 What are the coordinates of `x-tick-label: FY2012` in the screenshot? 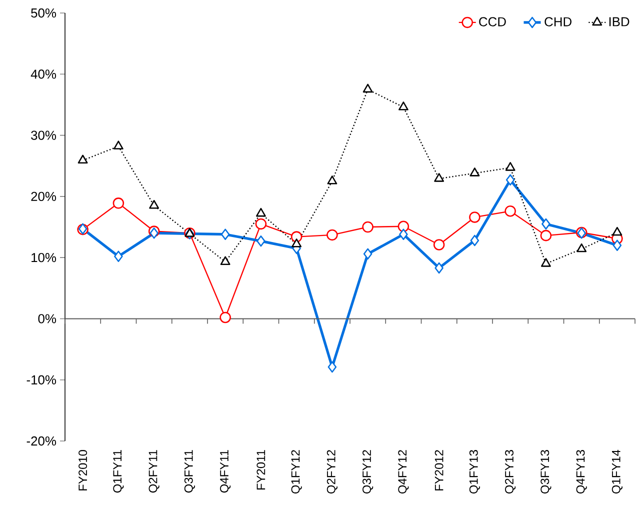 It's located at (439, 470).